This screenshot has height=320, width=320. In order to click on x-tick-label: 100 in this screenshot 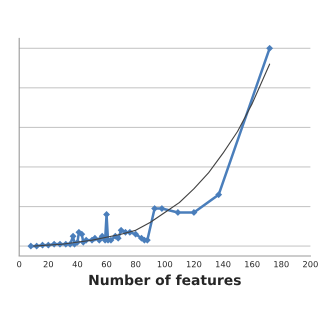, I will do `click(165, 264)`.